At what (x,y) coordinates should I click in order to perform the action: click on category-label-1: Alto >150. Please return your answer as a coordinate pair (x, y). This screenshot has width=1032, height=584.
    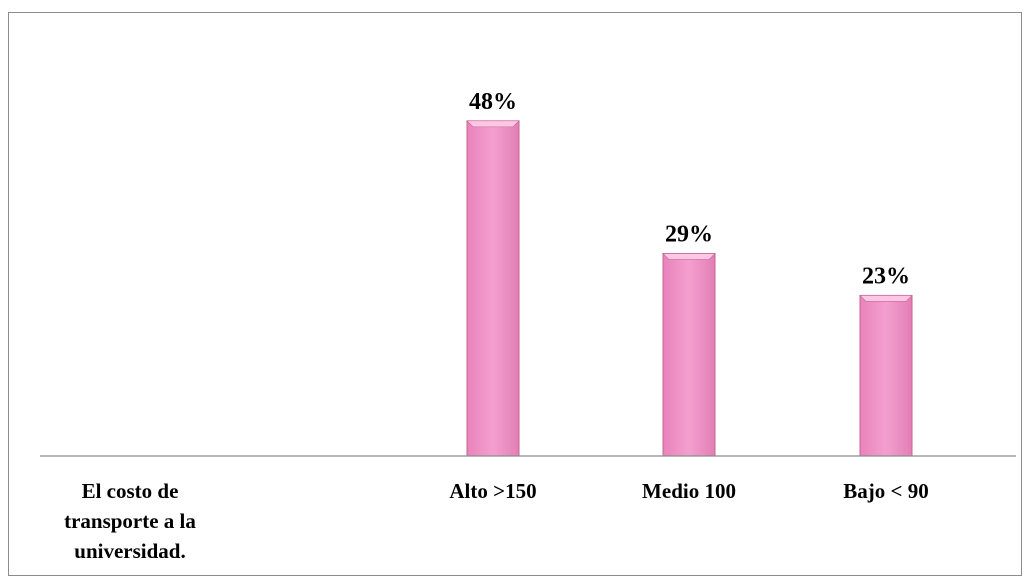
    Looking at the image, I should click on (492, 491).